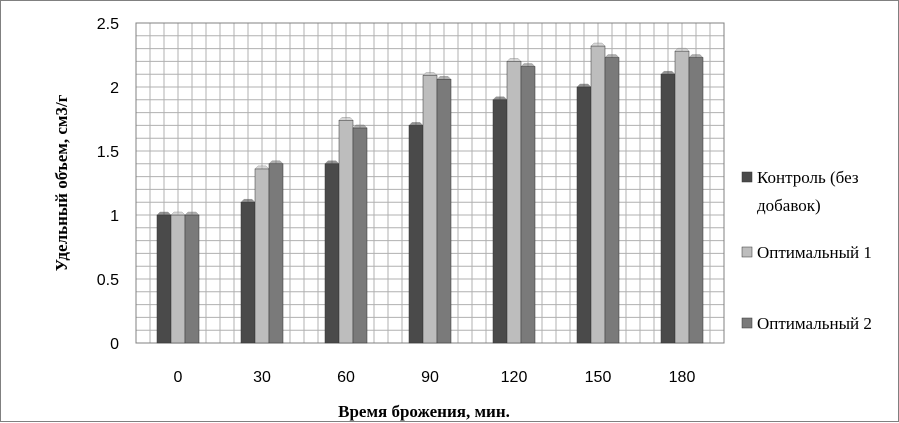 This screenshot has width=899, height=423. What do you see at coordinates (814, 252) in the screenshot?
I see `legend-label: Оптимальный 1` at bounding box center [814, 252].